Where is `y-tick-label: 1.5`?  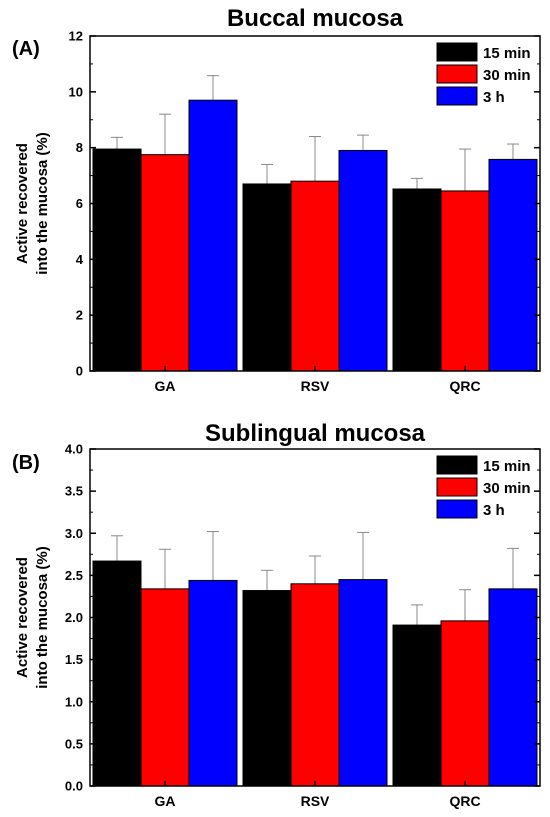
y-tick-label: 1.5 is located at coordinates (74, 659).